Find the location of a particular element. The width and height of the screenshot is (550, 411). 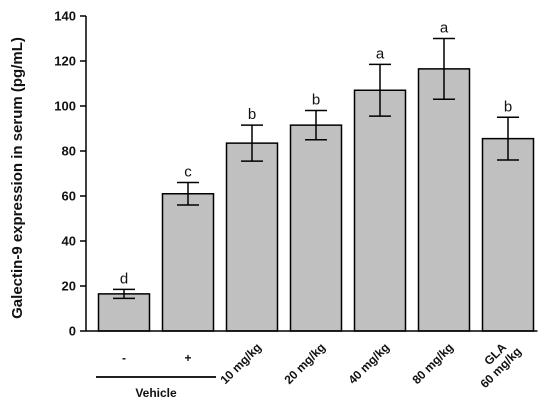

y-axis-label: Galectin-9 expression in serum (pg/mL) is located at coordinates (17, 178).